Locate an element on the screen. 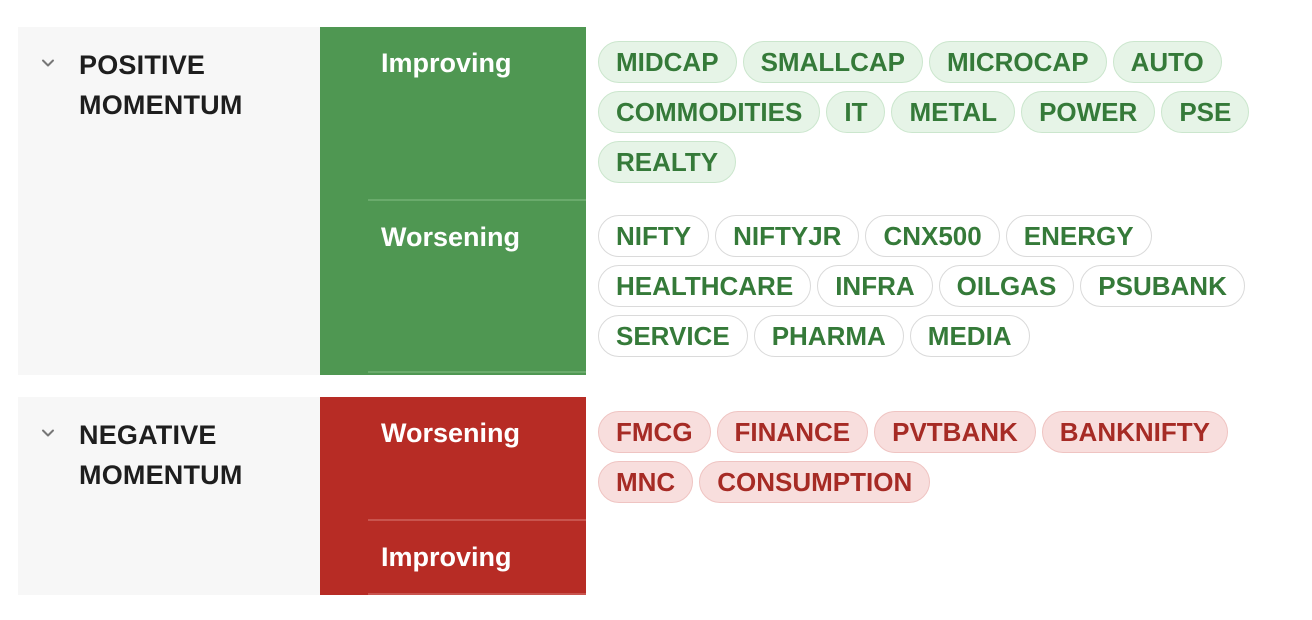 This screenshot has height=620, width=1312. sector-chip: PHARMA is located at coordinates (828, 336).